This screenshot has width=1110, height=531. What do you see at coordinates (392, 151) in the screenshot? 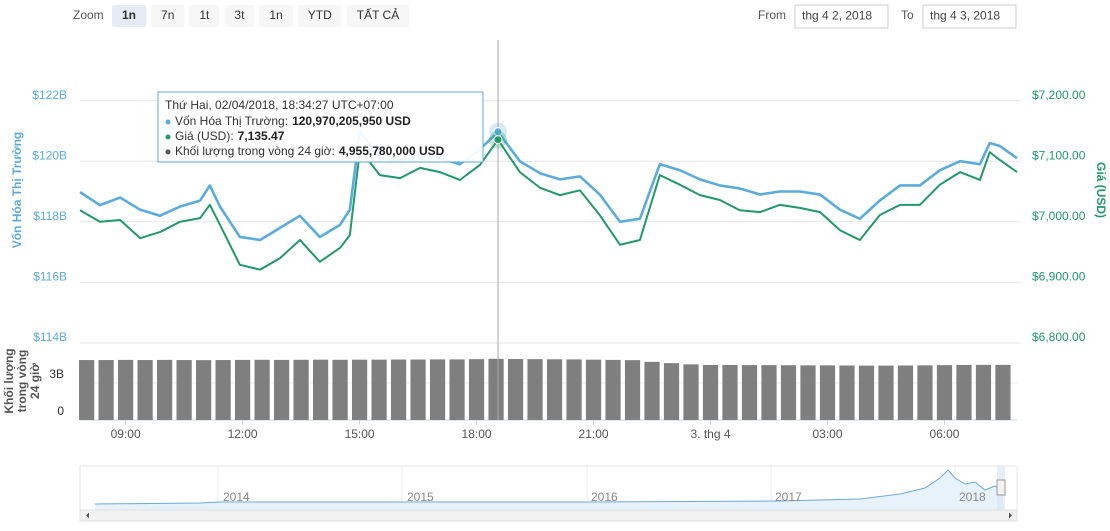
I see `tooltip-row-value: 4,955,780,000 USD` at bounding box center [392, 151].